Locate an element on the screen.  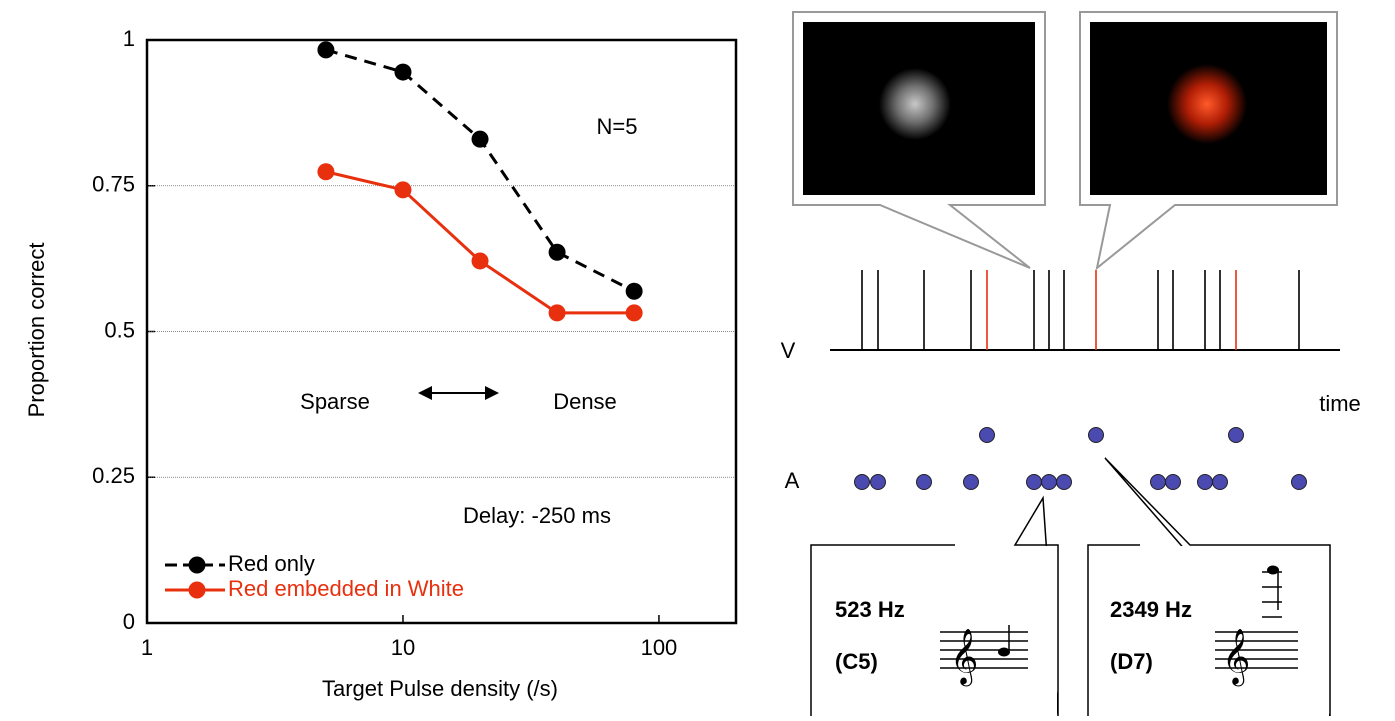
legend-label: Red only is located at coordinates (271, 563).